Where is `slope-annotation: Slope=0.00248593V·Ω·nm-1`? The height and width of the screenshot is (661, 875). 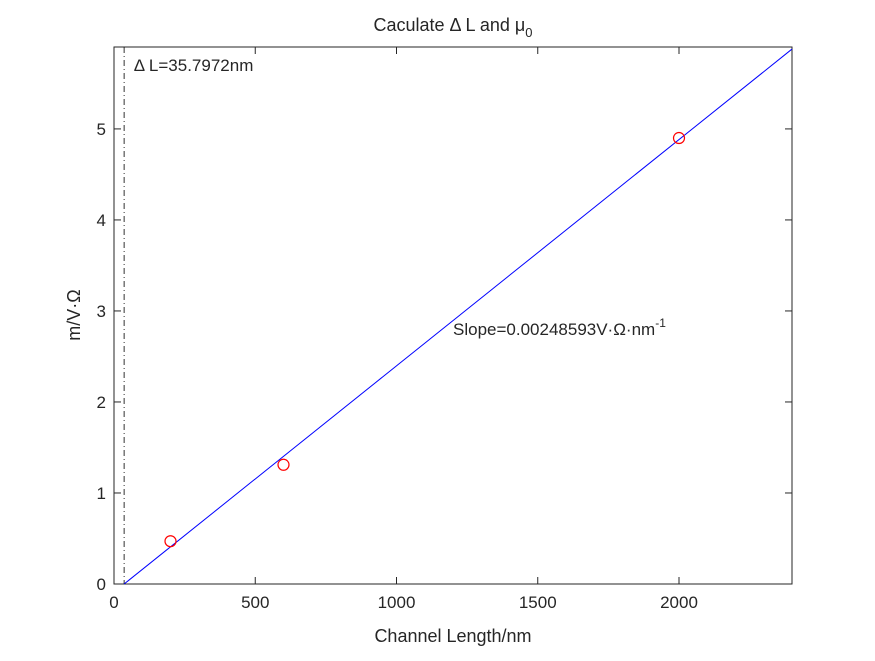 slope-annotation: Slope=0.00248593V·Ω·nm-1 is located at coordinates (559, 327).